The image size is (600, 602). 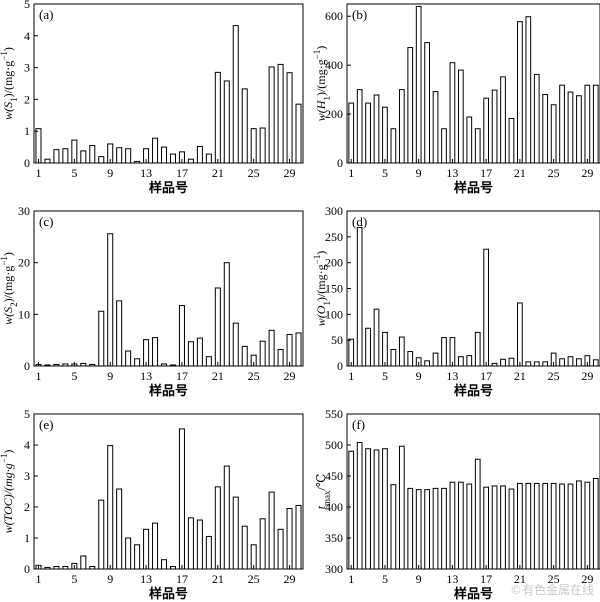 I want to click on y-tick-label: 2, so click(x=27, y=99).